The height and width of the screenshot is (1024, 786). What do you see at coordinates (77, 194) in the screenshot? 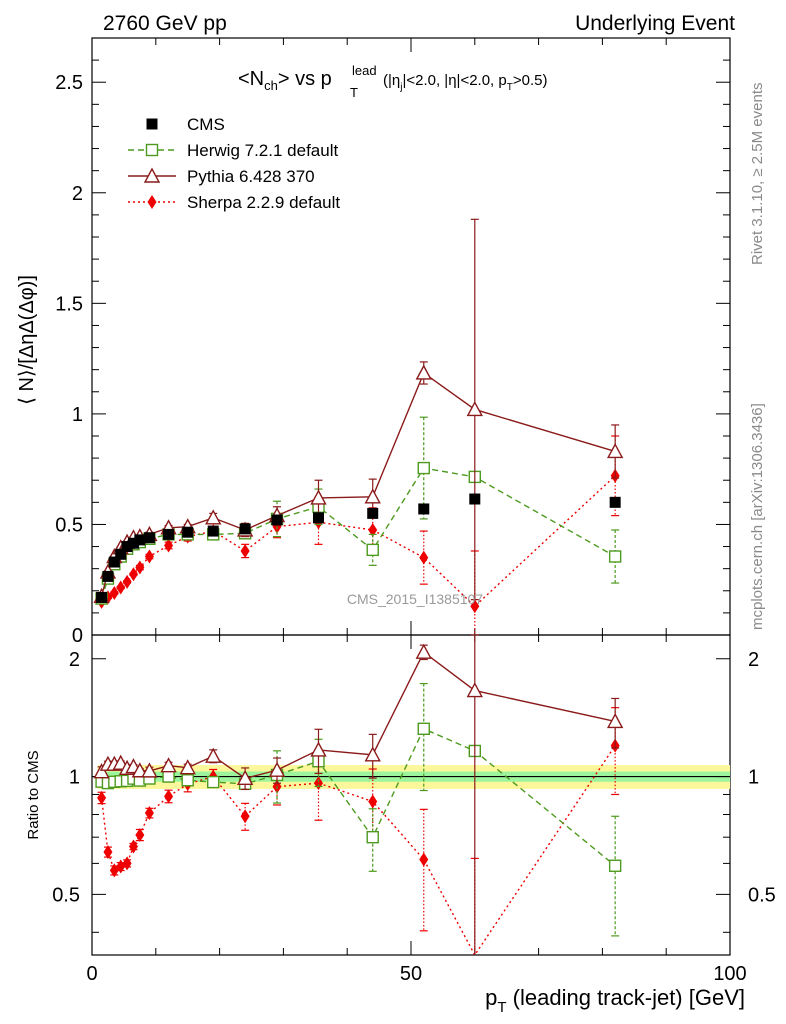
I see `y-tick-label: 2` at bounding box center [77, 194].